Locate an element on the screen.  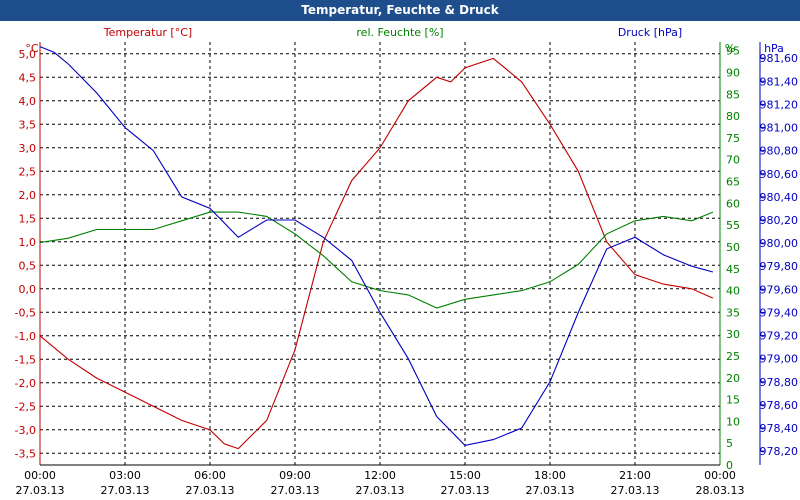
pressure-tick-label: 979,20 is located at coordinates (779, 336).